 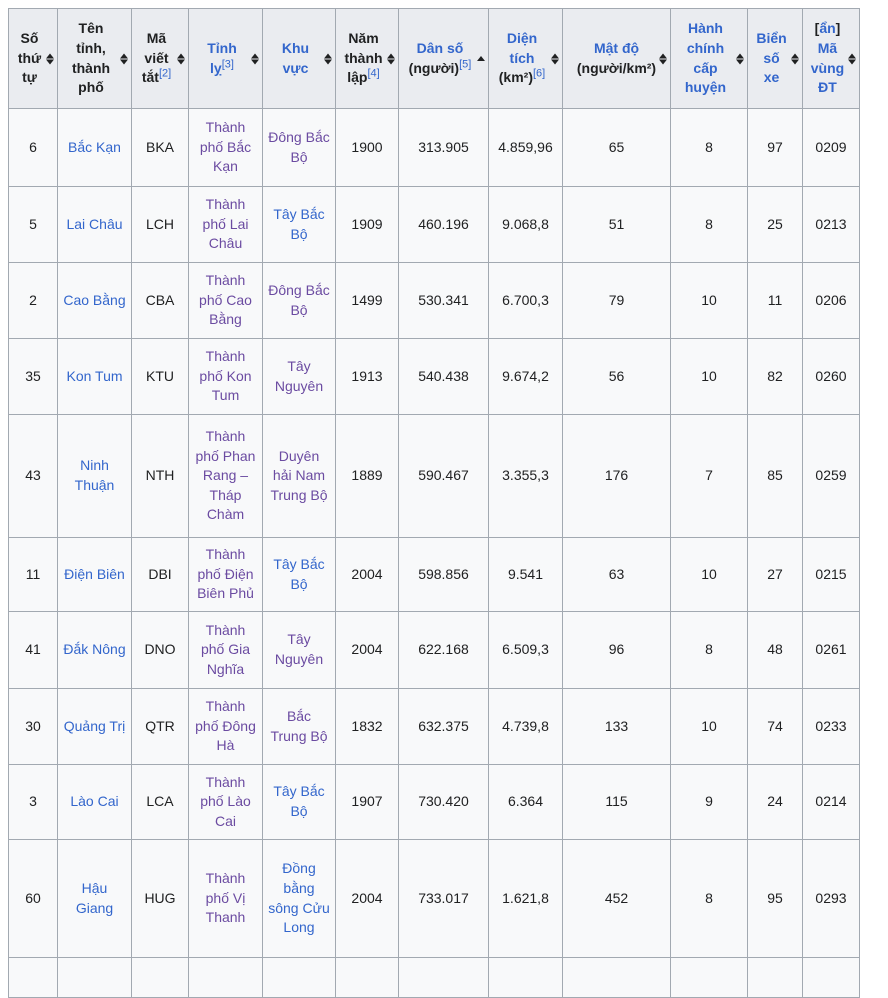 I want to click on cell-nam-thanh-lap: 1913, so click(x=367, y=376).